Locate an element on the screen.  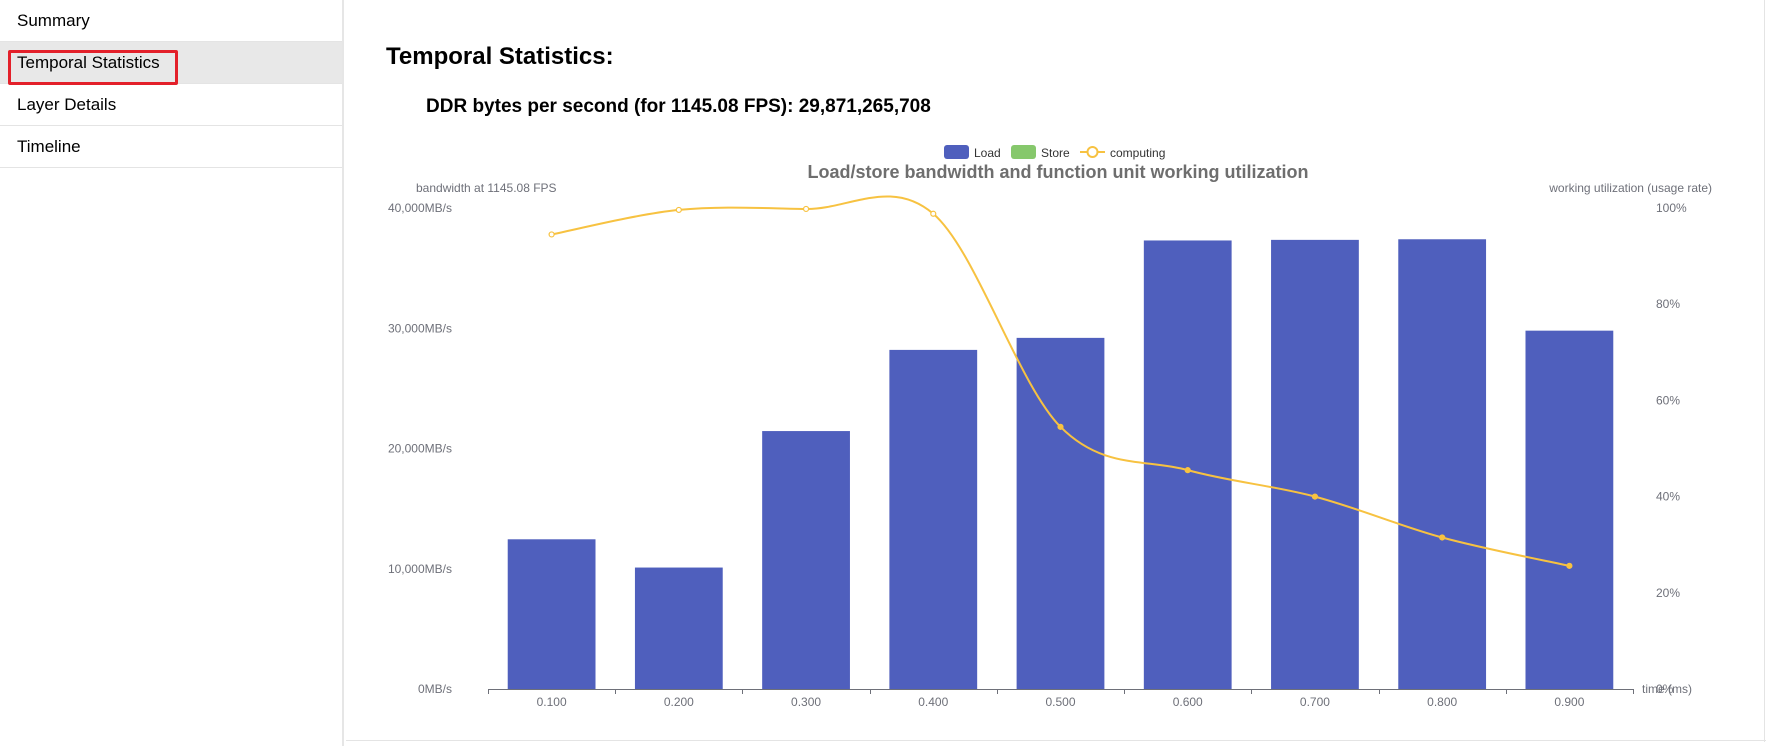
x-axis-name: time (ms) is located at coordinates (1667, 689).